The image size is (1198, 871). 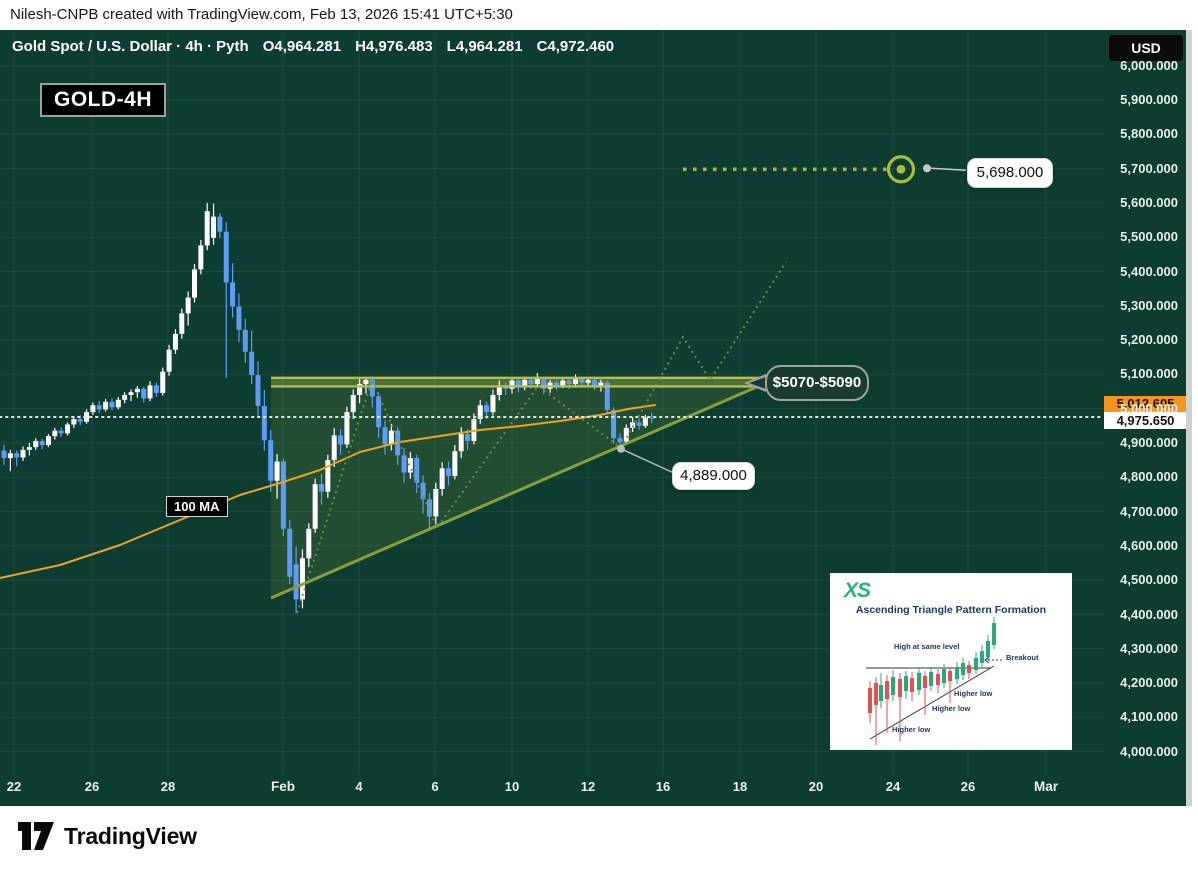 What do you see at coordinates (1149, 477) in the screenshot?
I see `price-tick: 4,800.000` at bounding box center [1149, 477].